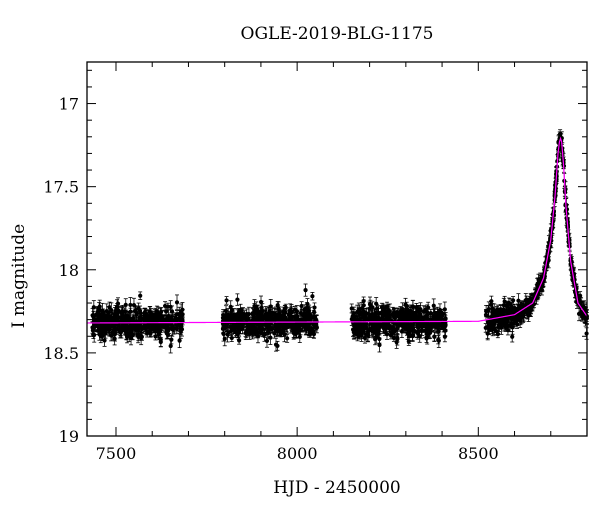 This screenshot has height=512, width=600. What do you see at coordinates (116, 453) in the screenshot?
I see `x-tick-label: 7500` at bounding box center [116, 453].